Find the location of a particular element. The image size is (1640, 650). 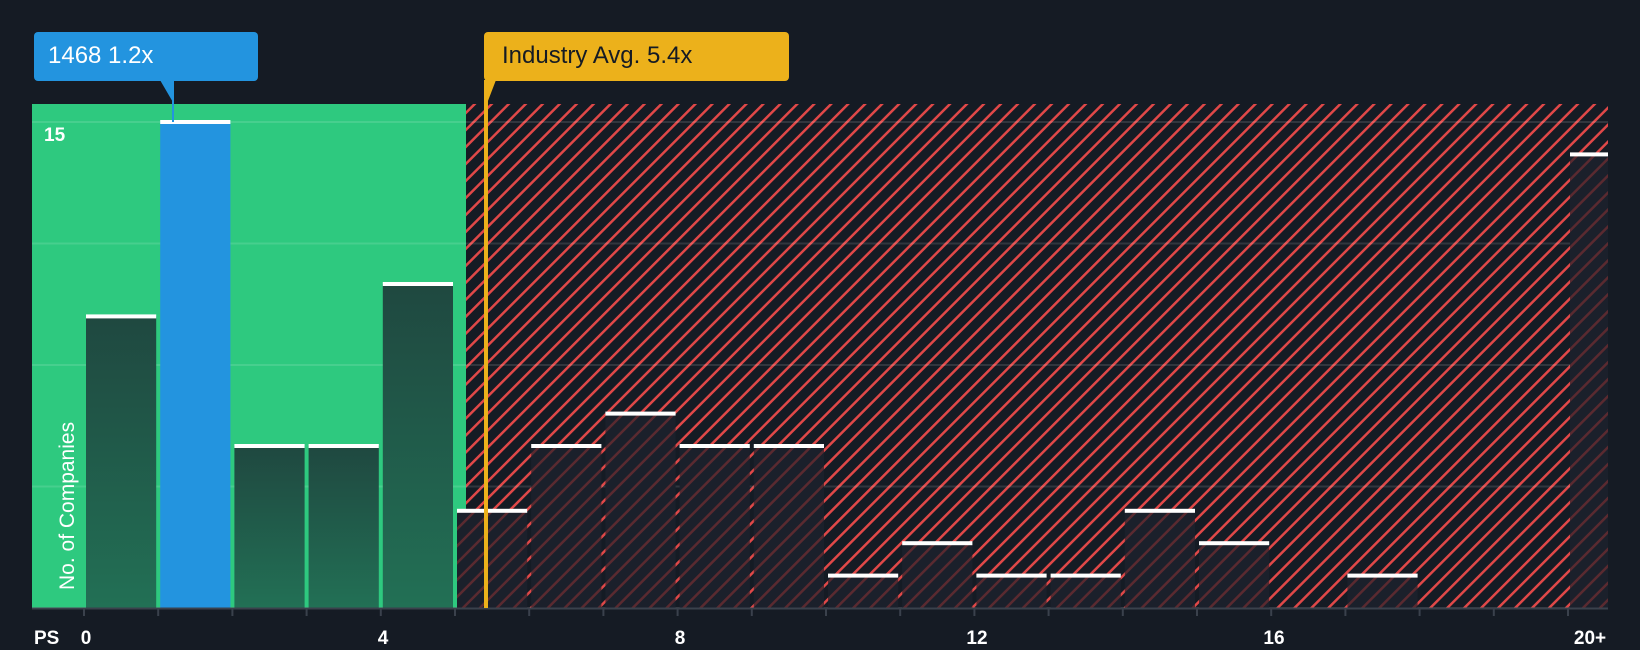

x-tick-label: 4 is located at coordinates (383, 638).